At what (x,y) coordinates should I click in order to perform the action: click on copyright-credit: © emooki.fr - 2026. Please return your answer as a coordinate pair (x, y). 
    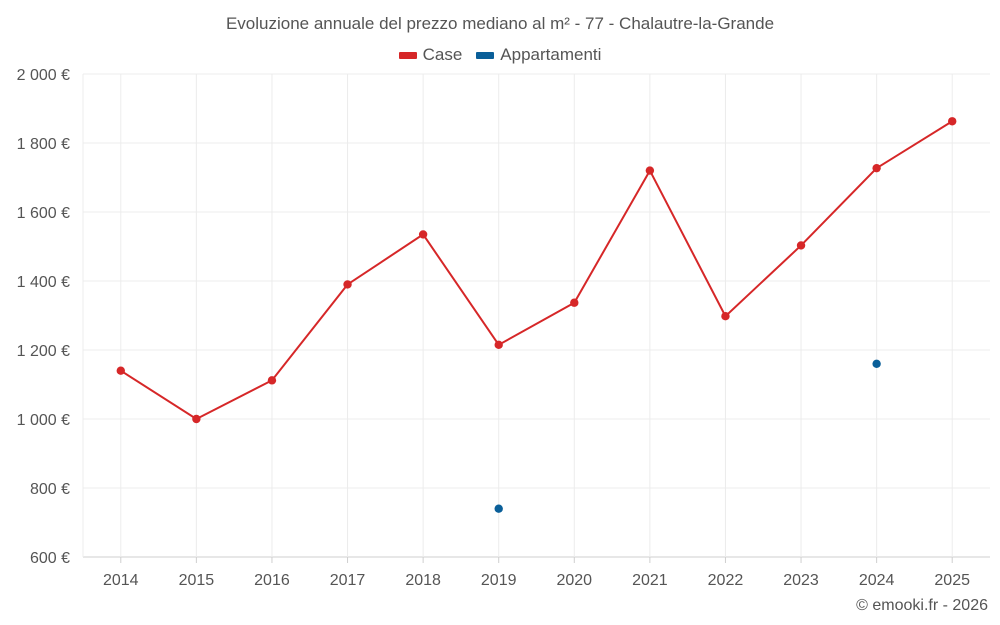
    Looking at the image, I should click on (922, 605).